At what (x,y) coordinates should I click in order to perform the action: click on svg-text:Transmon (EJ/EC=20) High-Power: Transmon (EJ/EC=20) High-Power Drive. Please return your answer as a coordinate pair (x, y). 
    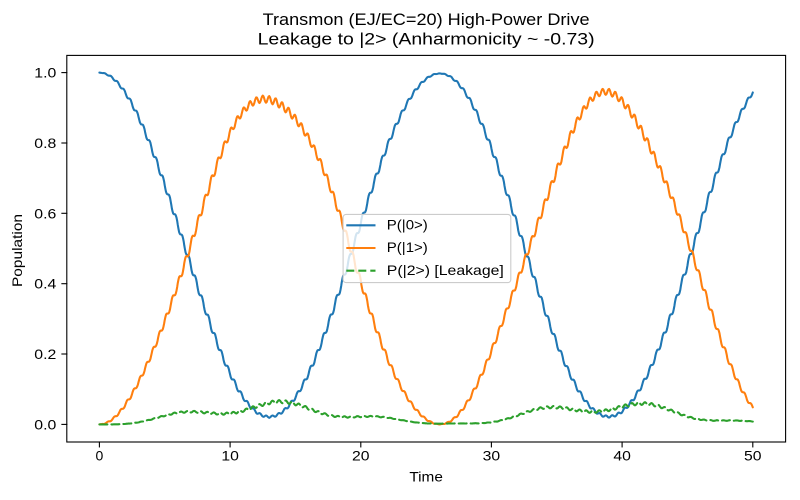
    Looking at the image, I should click on (426, 19).